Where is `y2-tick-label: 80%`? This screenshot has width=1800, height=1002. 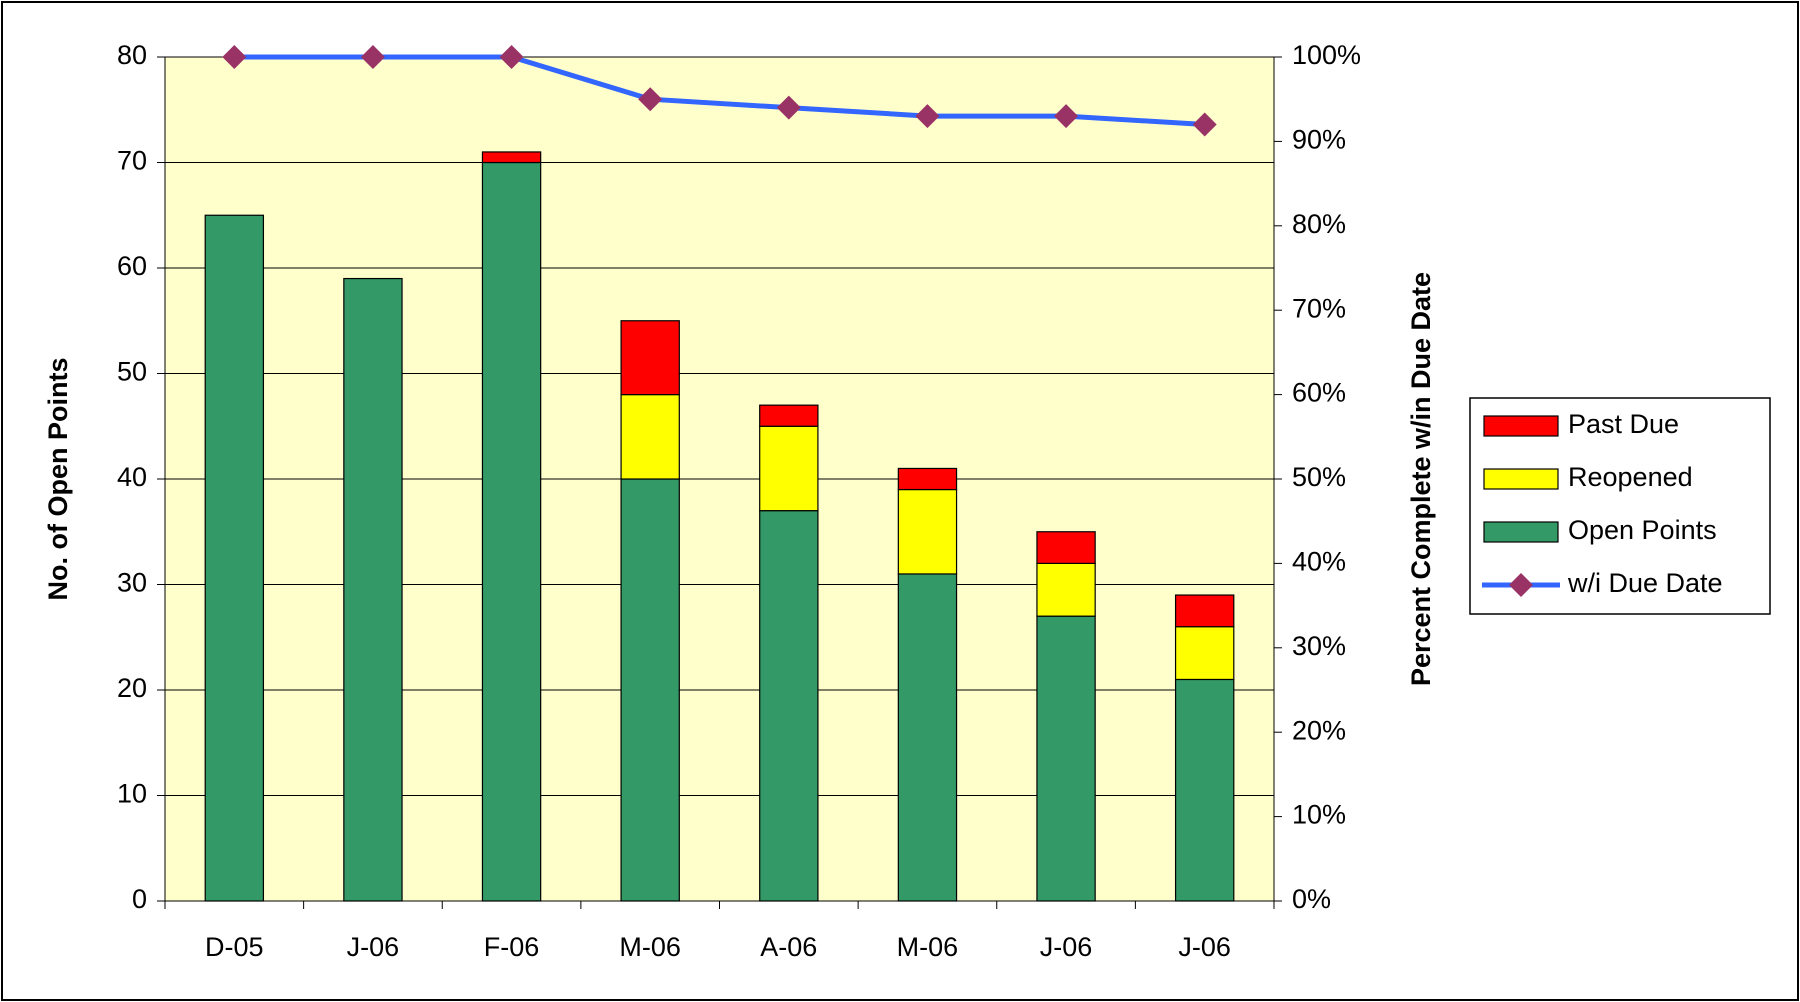 y2-tick-label: 80% is located at coordinates (1319, 224).